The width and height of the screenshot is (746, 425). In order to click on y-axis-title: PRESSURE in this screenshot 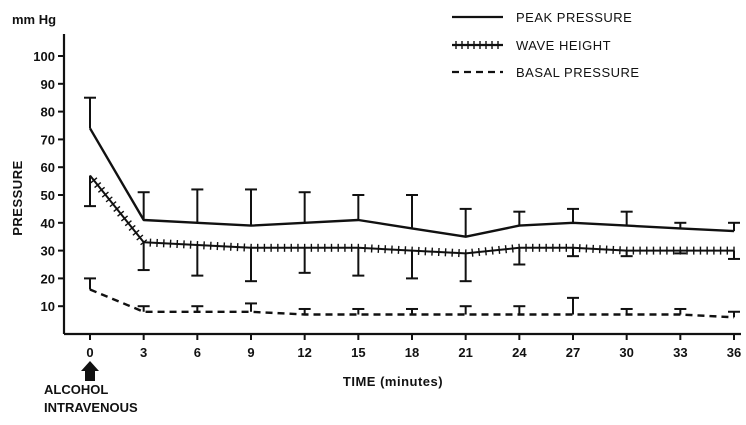, I will do `click(17, 198)`.